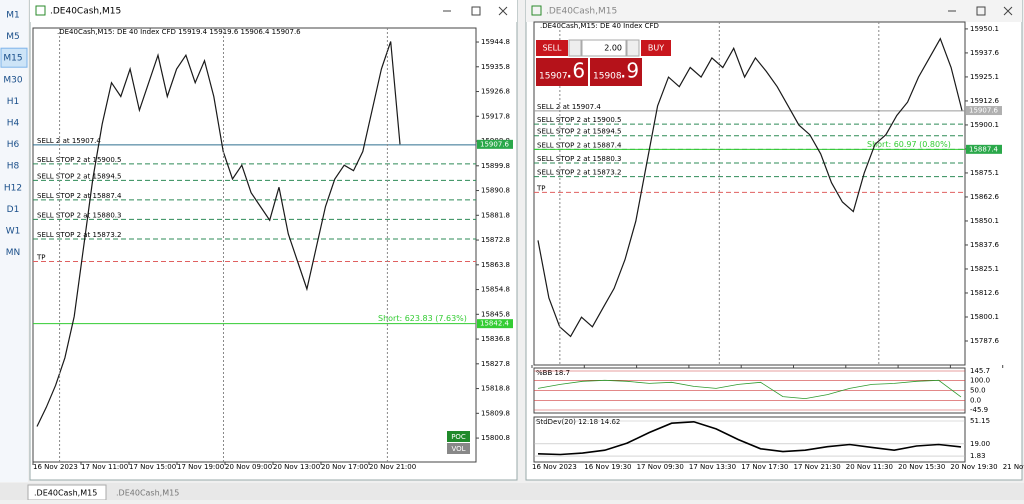 Image resolution: width=1024 pixels, height=504 pixels. I want to click on order-level-label: SELL STOP 2 at 15887.4, so click(79, 196).